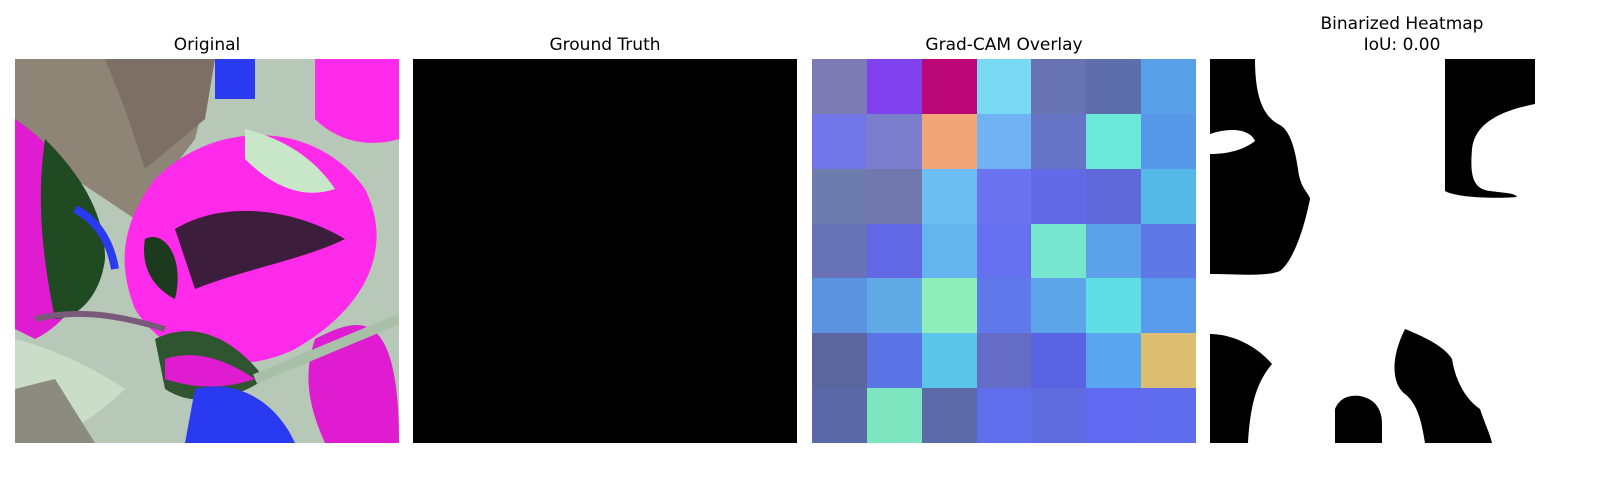 The image size is (1600, 500). Describe the element at coordinates (605, 45) in the screenshot. I see `panel-title: Ground Truth` at that location.